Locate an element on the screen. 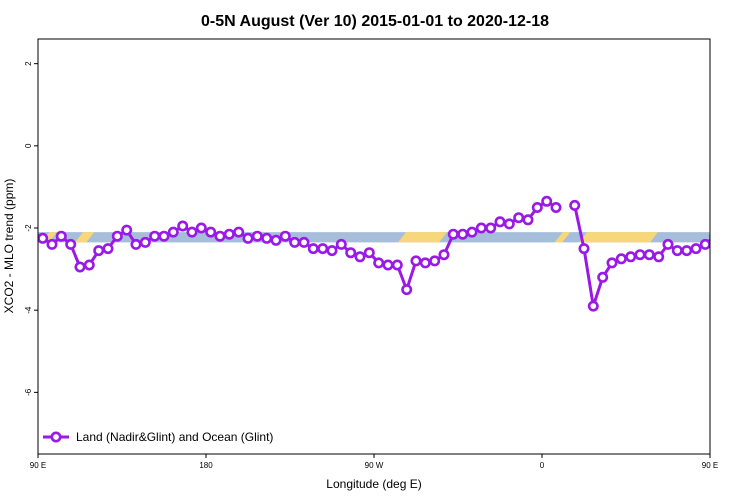 The width and height of the screenshot is (750, 500). x-tick-label: 180 is located at coordinates (206, 465).